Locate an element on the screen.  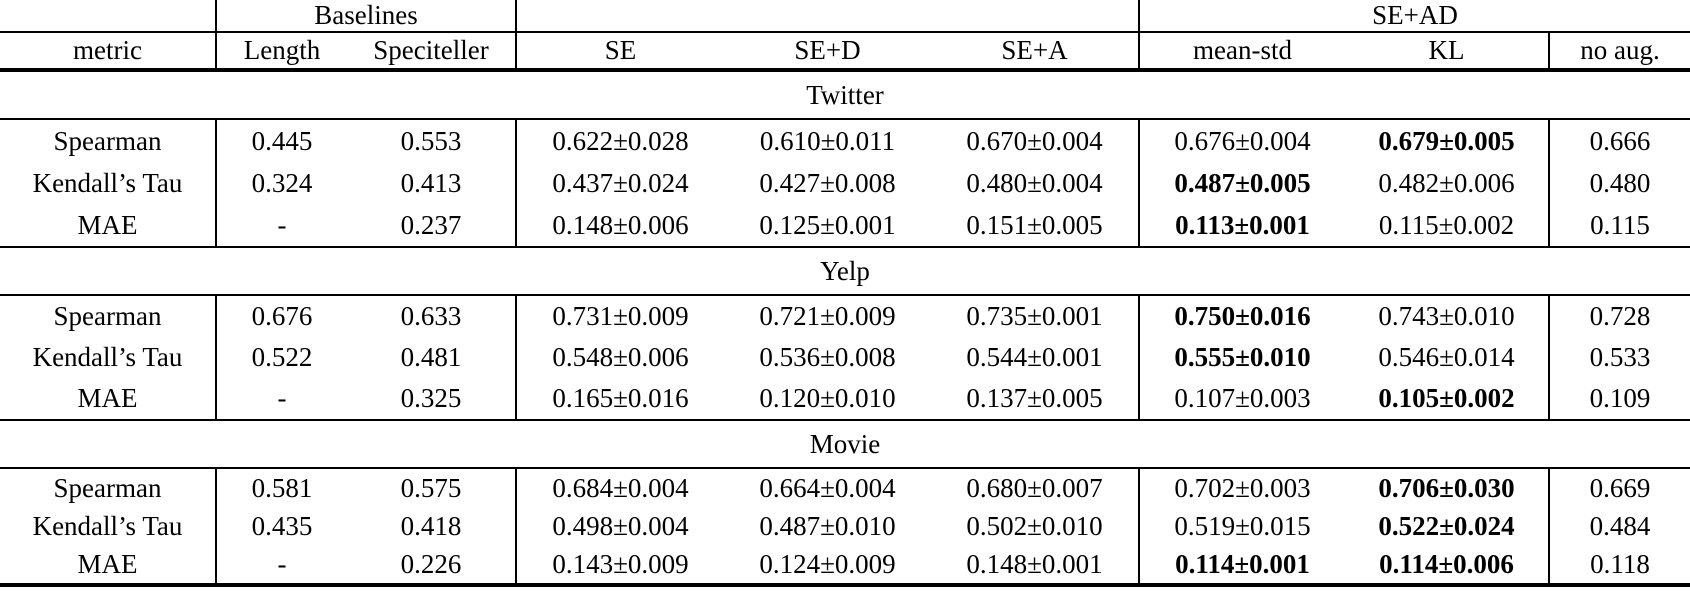
section-header-row: Movie is located at coordinates (845, 445).